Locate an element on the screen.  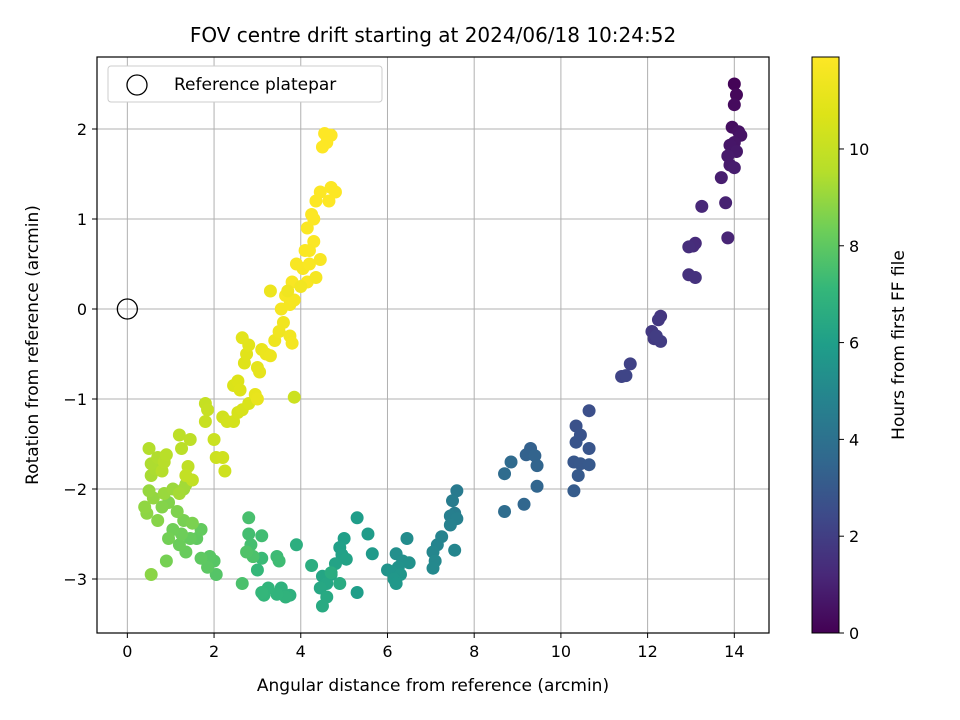
y-tick-label: −2 is located at coordinates (75, 489).